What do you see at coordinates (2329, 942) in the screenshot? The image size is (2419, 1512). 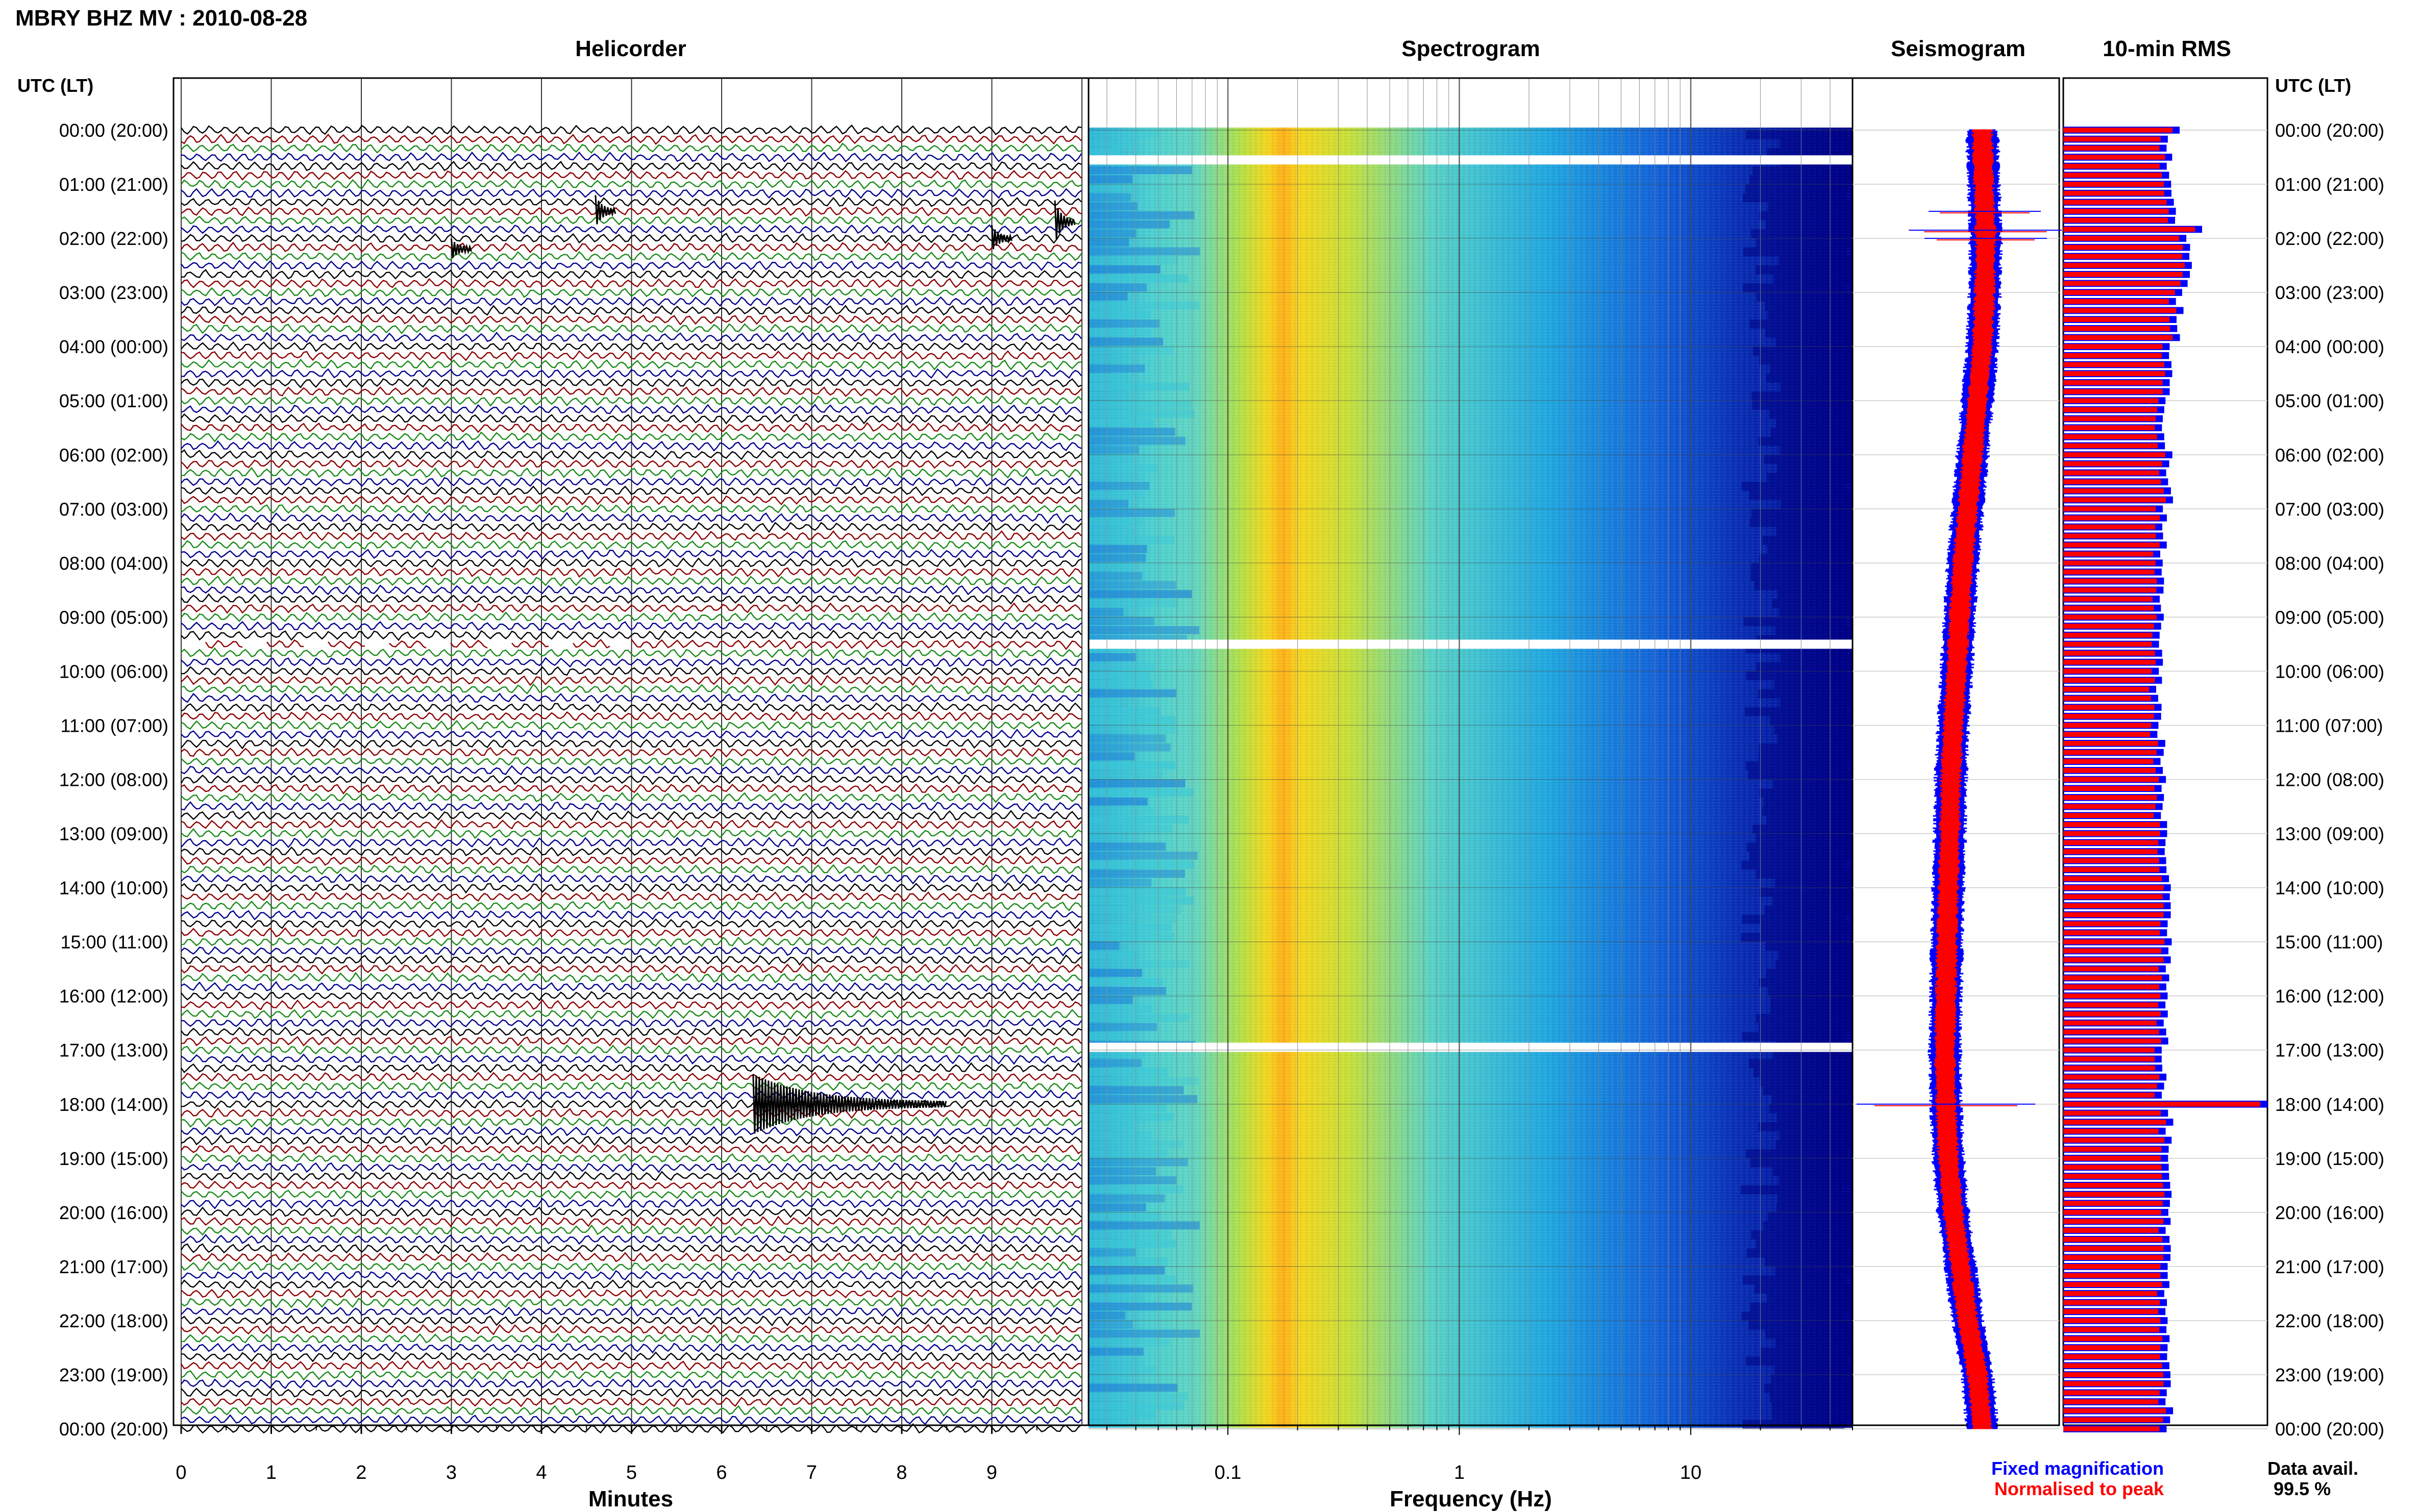 I see `time-label-right: 15:00 (11:00)` at bounding box center [2329, 942].